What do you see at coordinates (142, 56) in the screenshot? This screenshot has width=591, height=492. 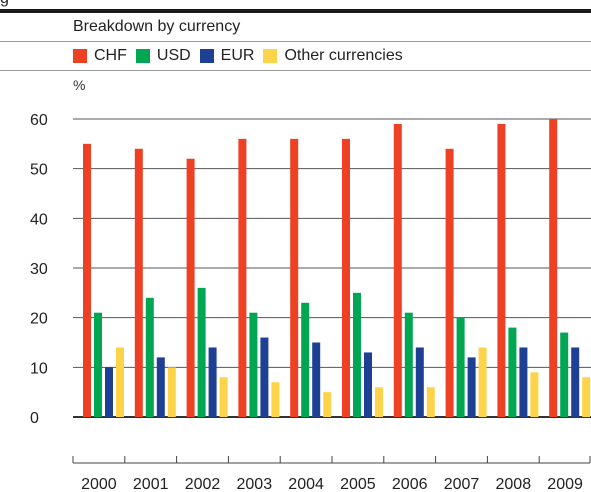 I see `legend-swatch-usd` at bounding box center [142, 56].